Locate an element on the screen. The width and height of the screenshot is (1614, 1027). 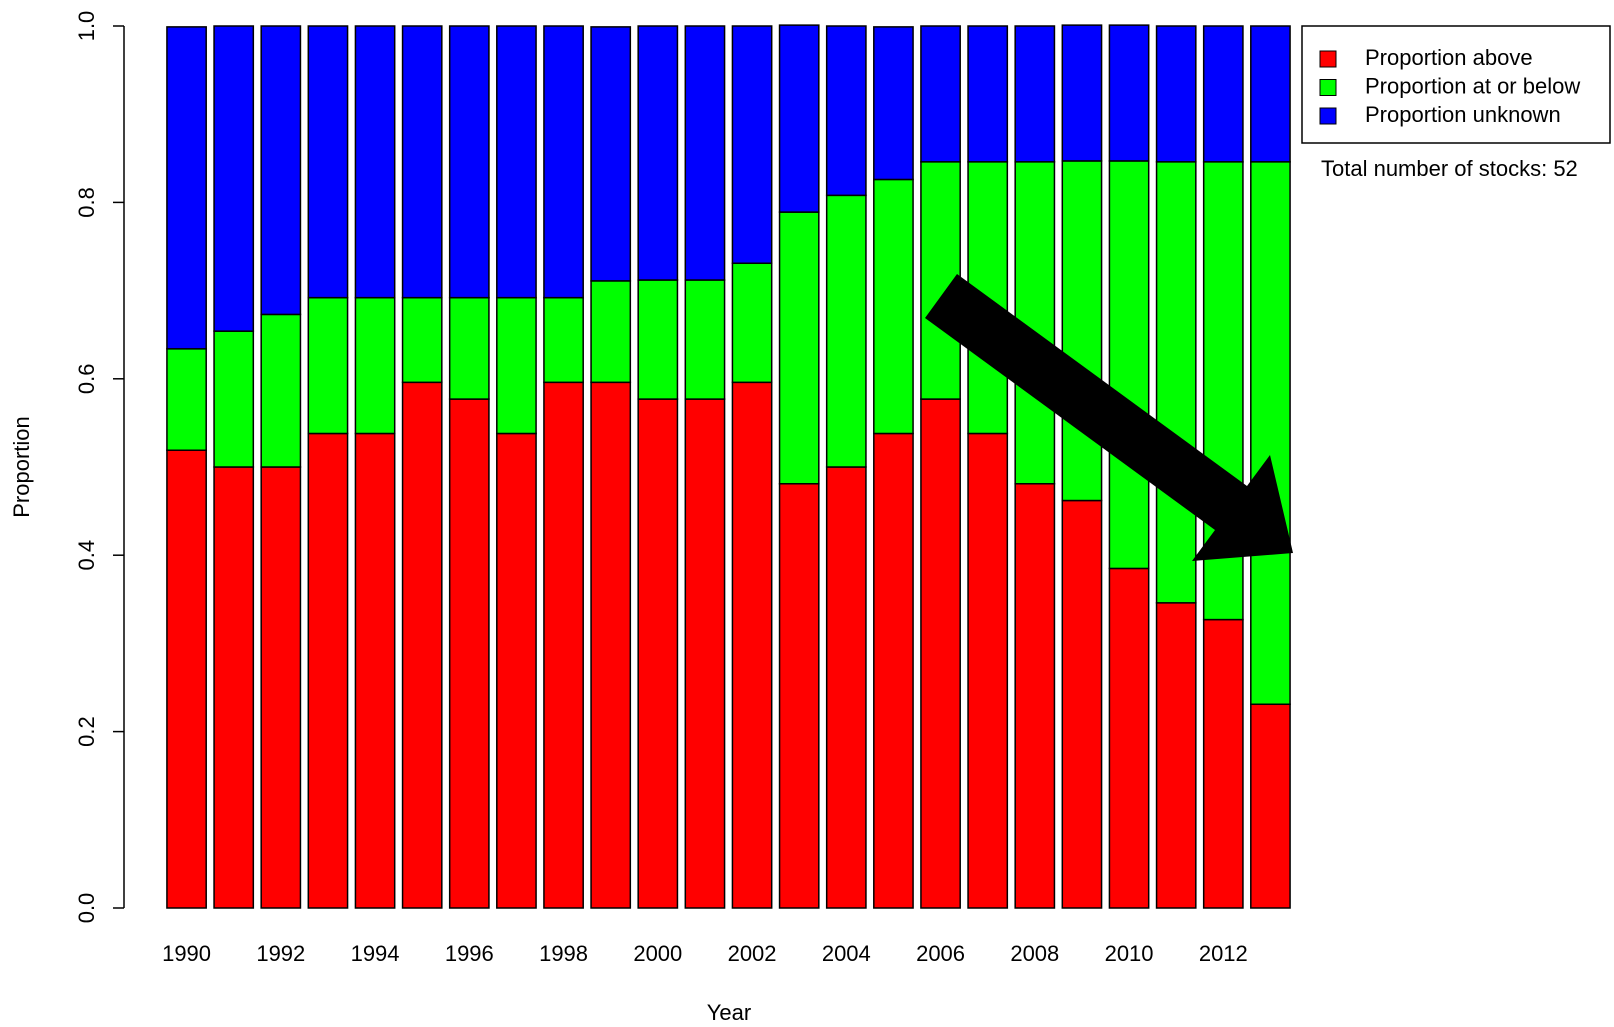
arrow is located at coordinates (1109, 417).